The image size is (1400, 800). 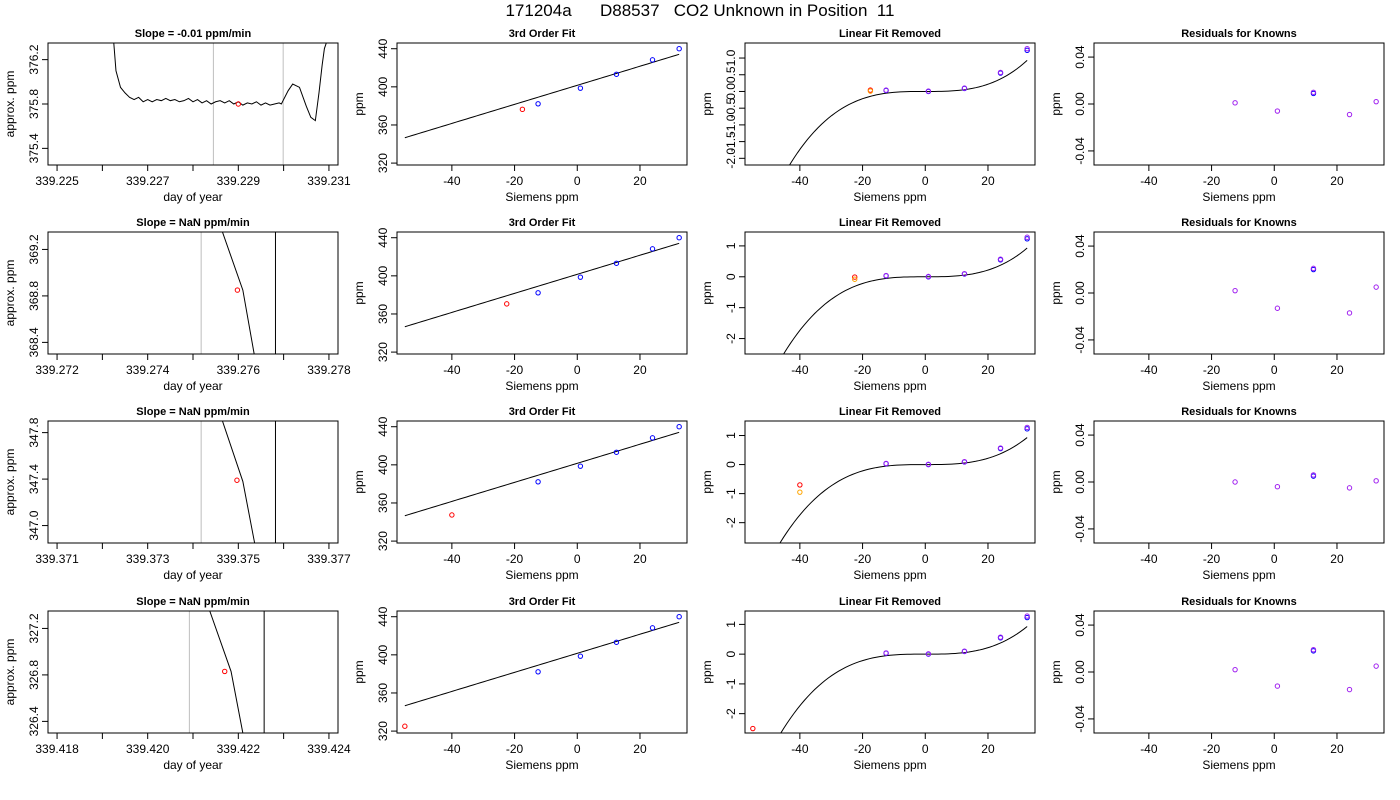 I want to click on y-axis-label: approx. ppm, so click(x=10, y=293).